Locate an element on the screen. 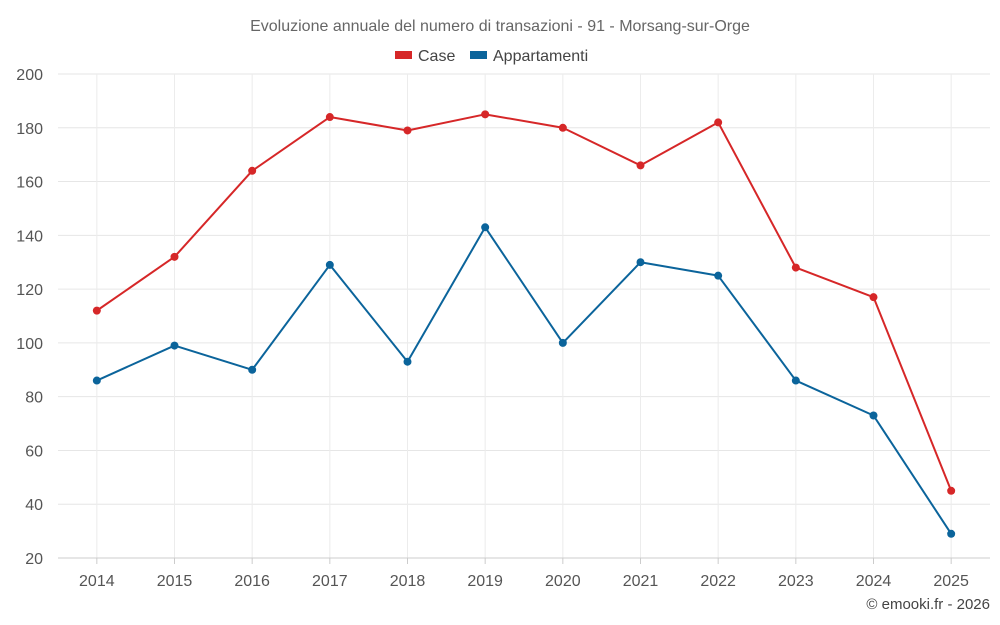 This screenshot has width=1000, height=625. credit: © emooki.fr - 2026 is located at coordinates (928, 604).